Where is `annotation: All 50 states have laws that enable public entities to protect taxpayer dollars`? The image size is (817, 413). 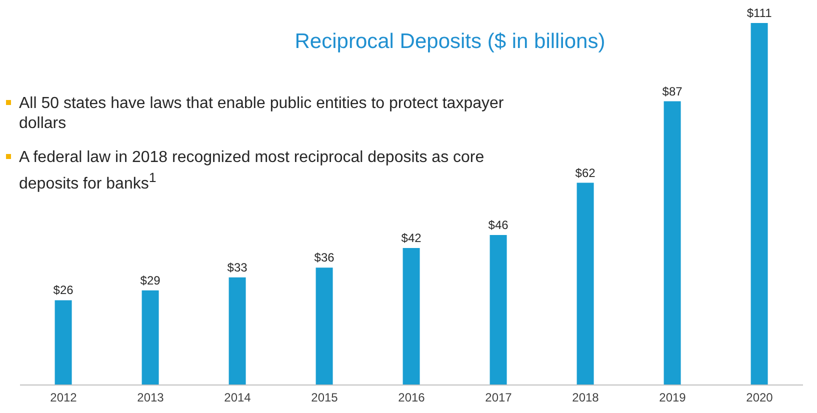
annotation: All 50 states have laws that enable public entities to protect taxpayer dollars is located at coordinates (262, 114).